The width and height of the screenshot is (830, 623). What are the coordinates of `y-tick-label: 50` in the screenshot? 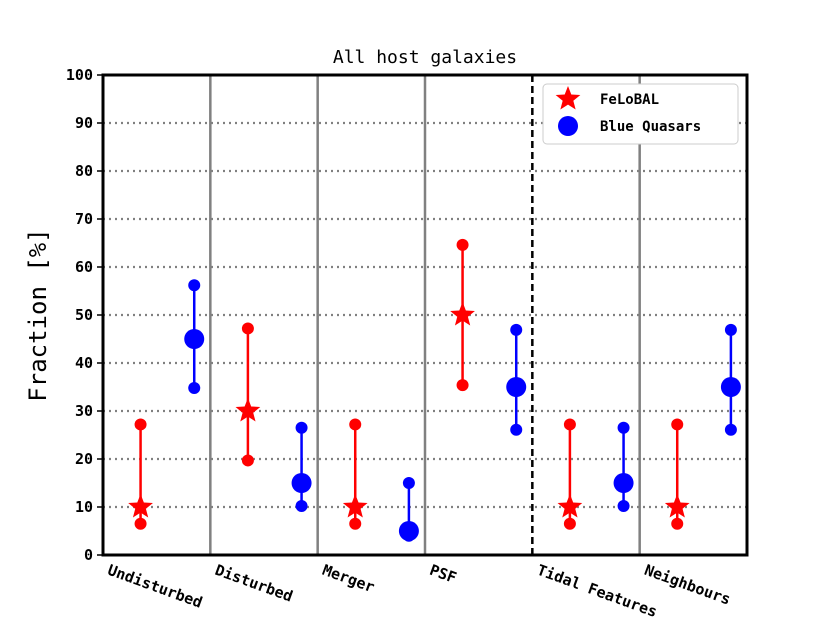 It's located at (84, 315).